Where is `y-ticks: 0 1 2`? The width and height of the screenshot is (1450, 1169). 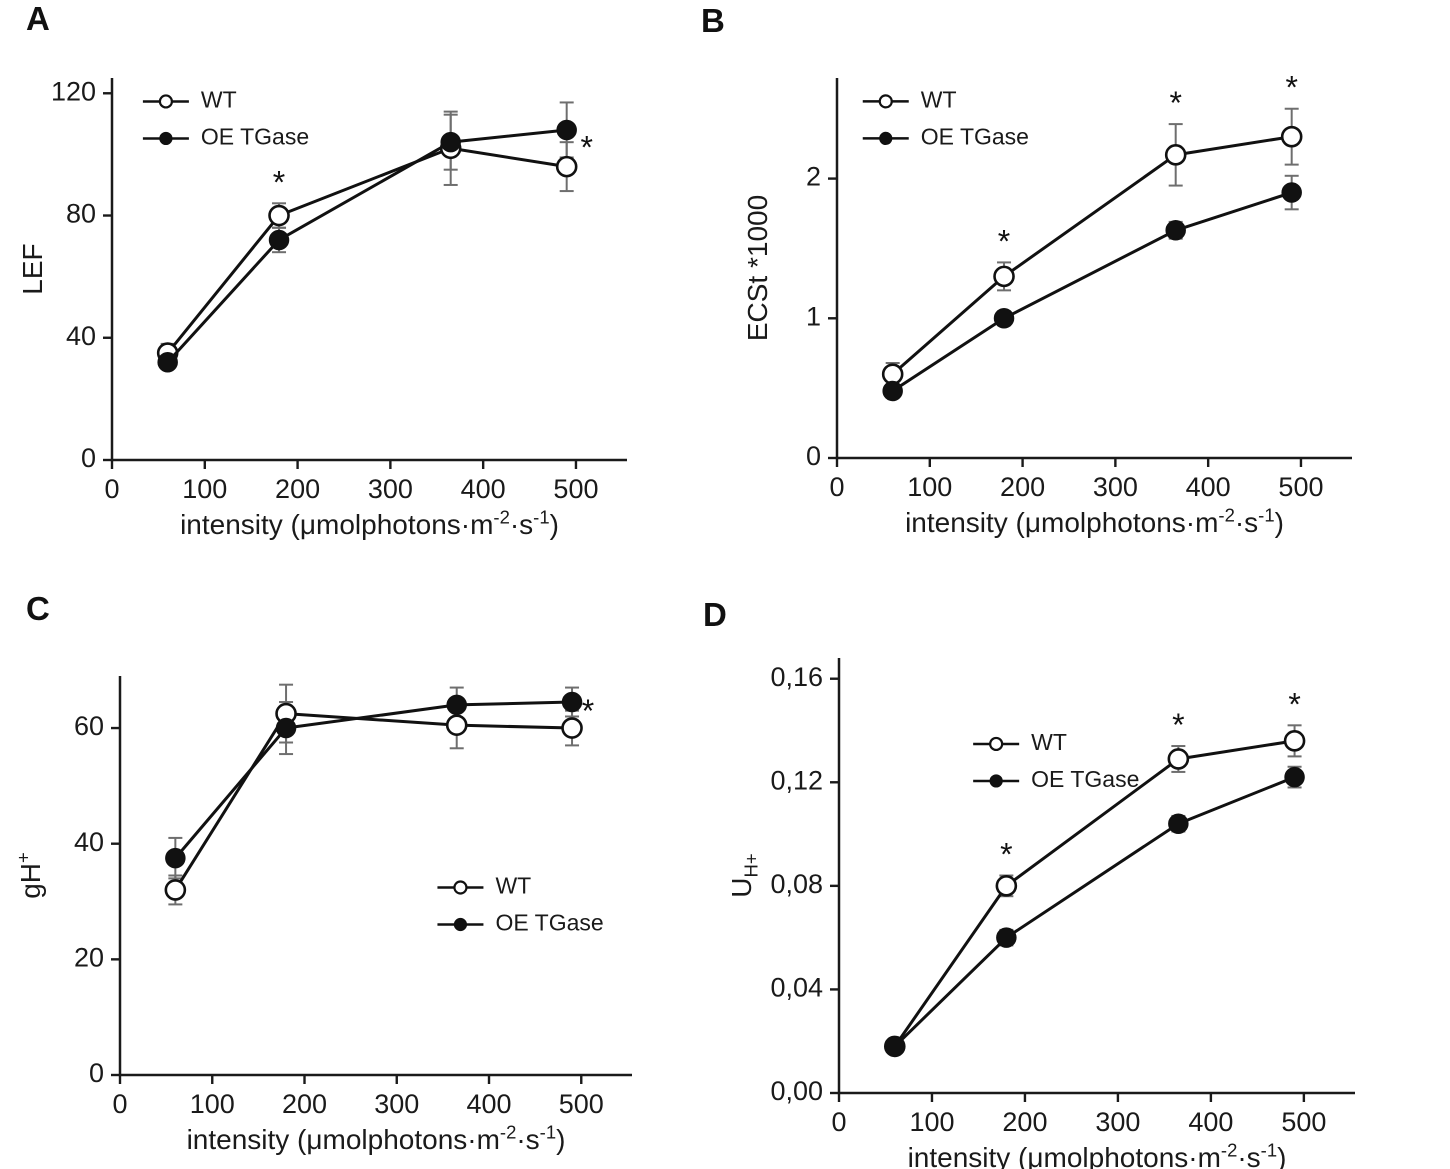 y-ticks: 0 1 2 is located at coordinates (821, 316).